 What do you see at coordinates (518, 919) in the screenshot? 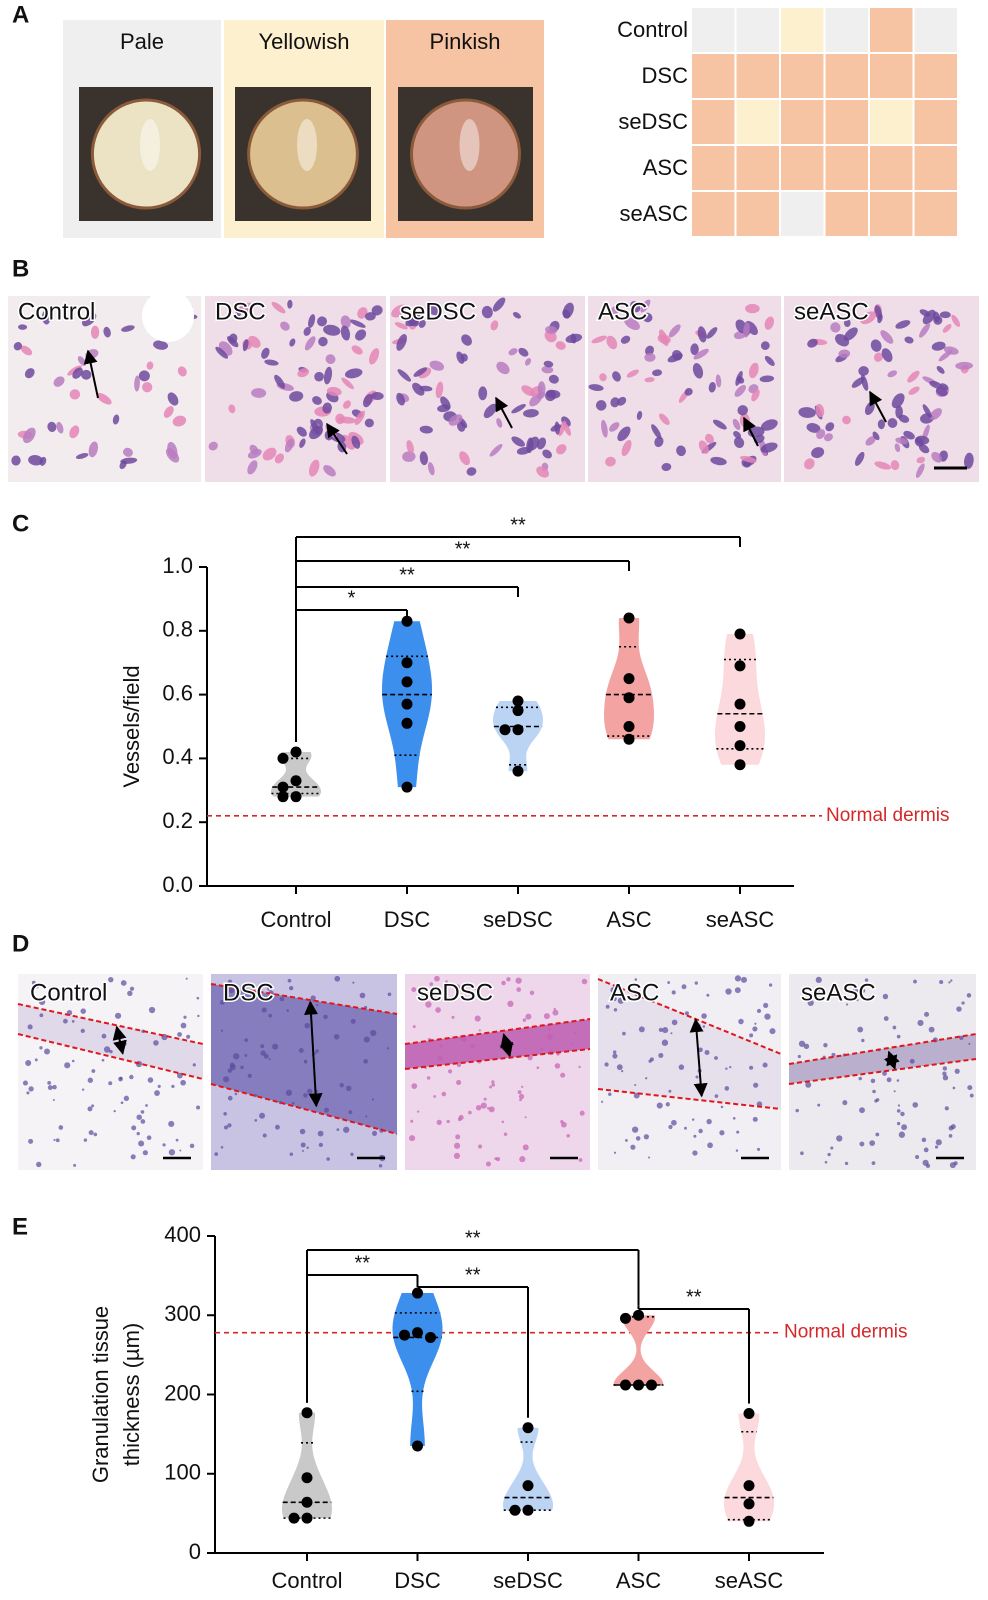
I see `x-tick-label: seDSC` at bounding box center [518, 919].